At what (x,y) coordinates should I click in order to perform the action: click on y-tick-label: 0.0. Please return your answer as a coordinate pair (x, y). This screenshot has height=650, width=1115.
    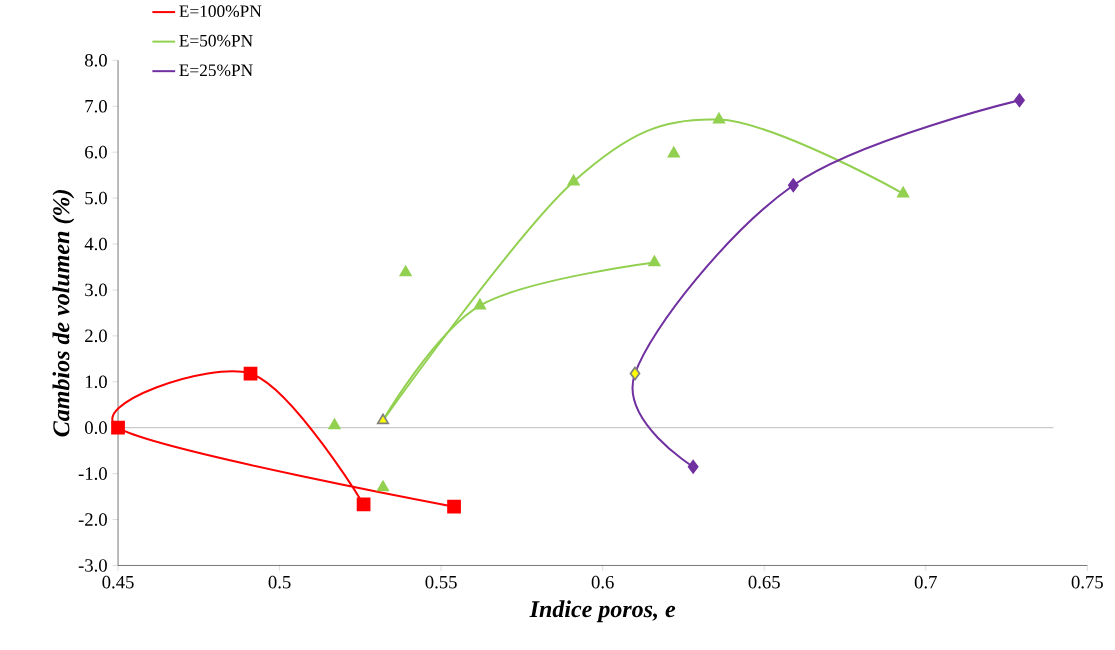
    Looking at the image, I should click on (96, 428).